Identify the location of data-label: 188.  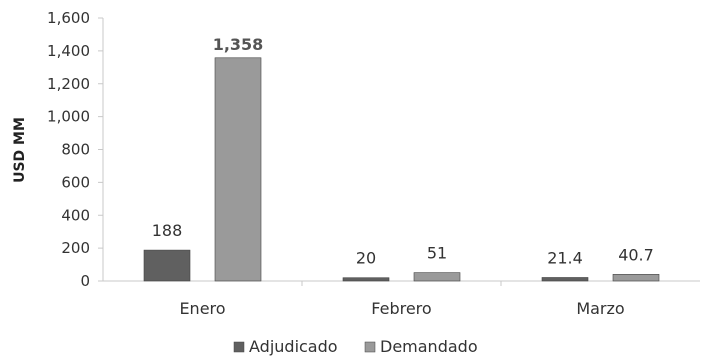
(167, 230).